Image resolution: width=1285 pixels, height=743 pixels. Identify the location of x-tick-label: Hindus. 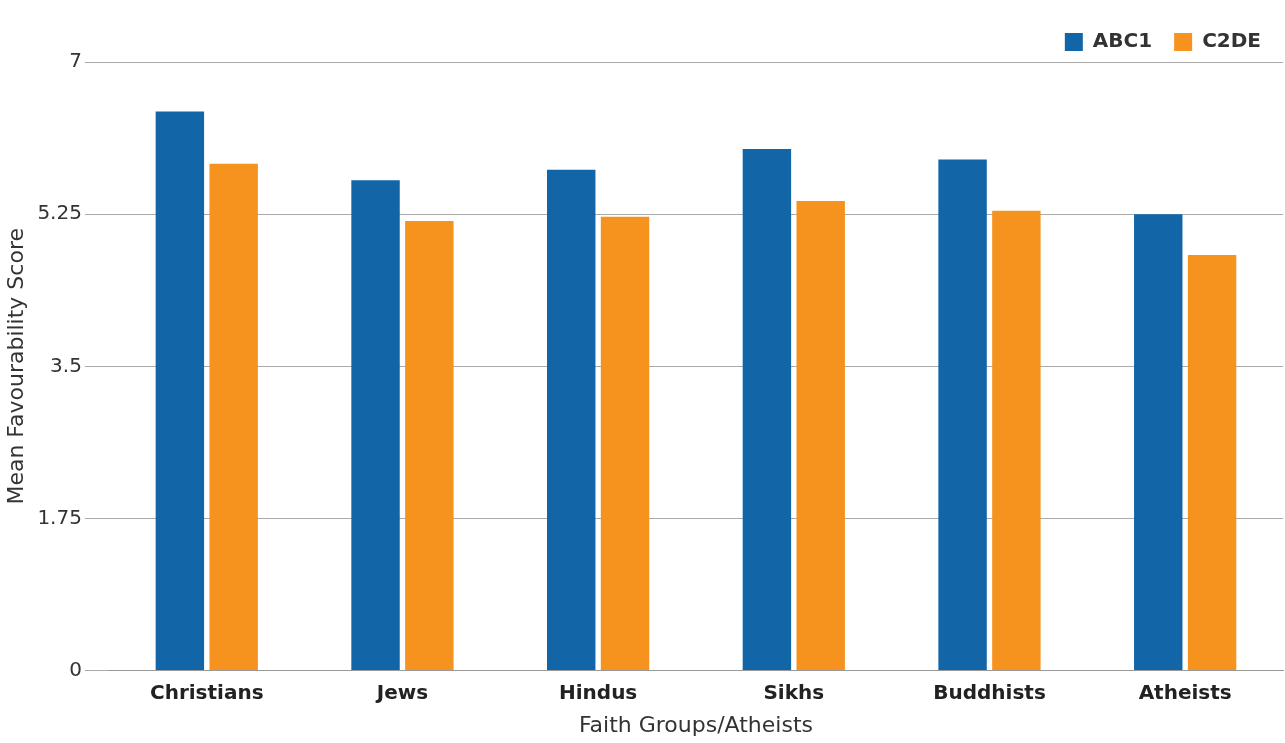
(598, 691).